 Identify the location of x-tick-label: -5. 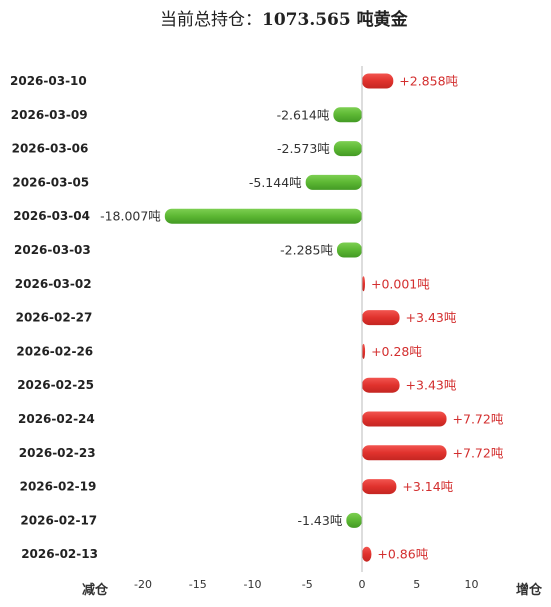
(307, 584).